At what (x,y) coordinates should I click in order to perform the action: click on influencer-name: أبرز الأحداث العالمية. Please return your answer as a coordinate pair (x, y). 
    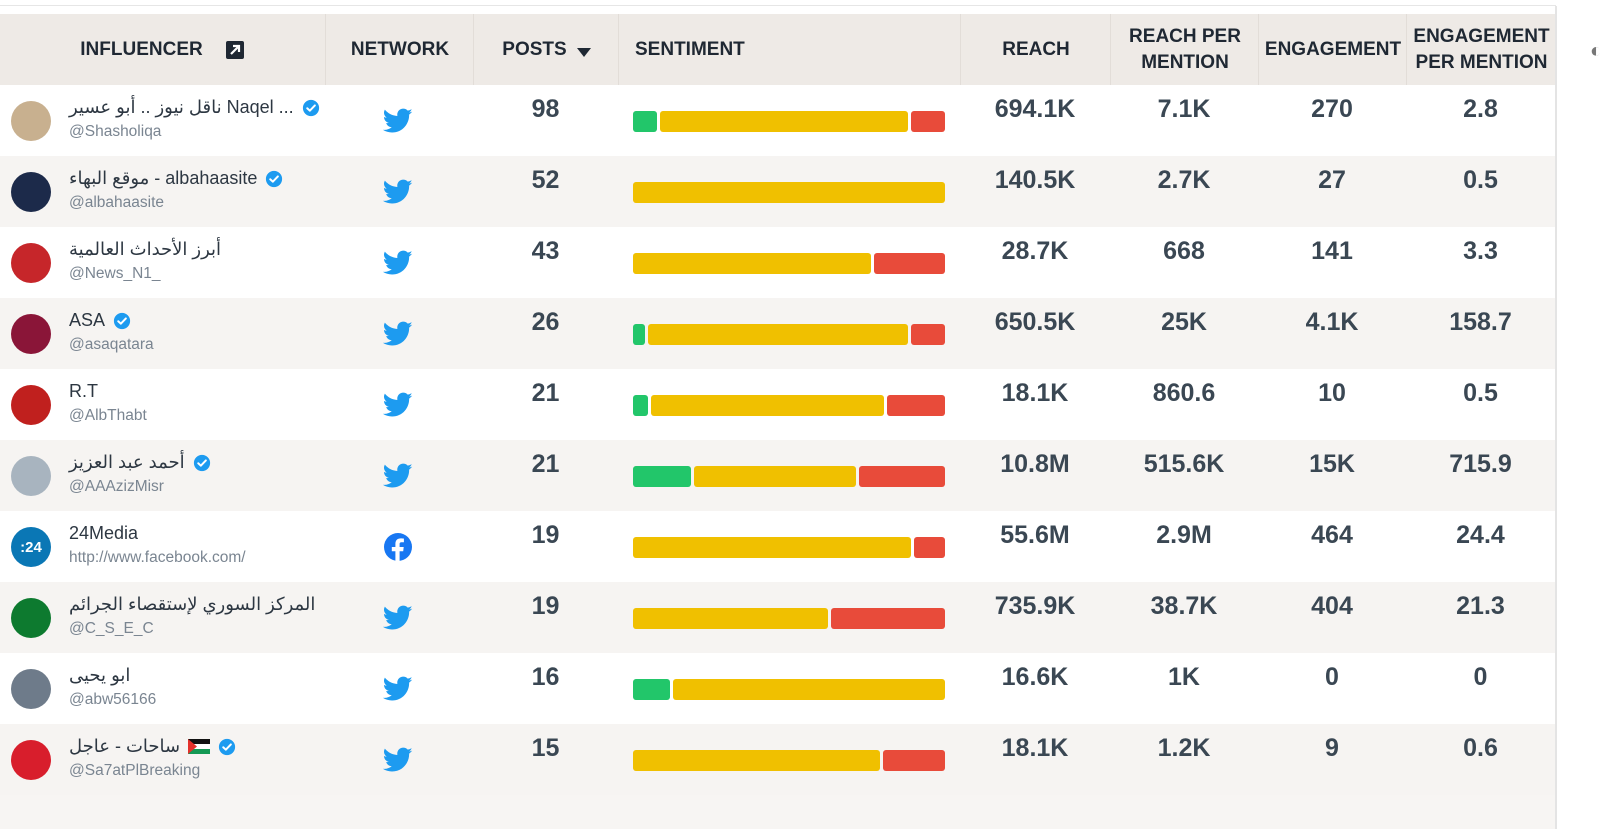
    Looking at the image, I should click on (145, 249).